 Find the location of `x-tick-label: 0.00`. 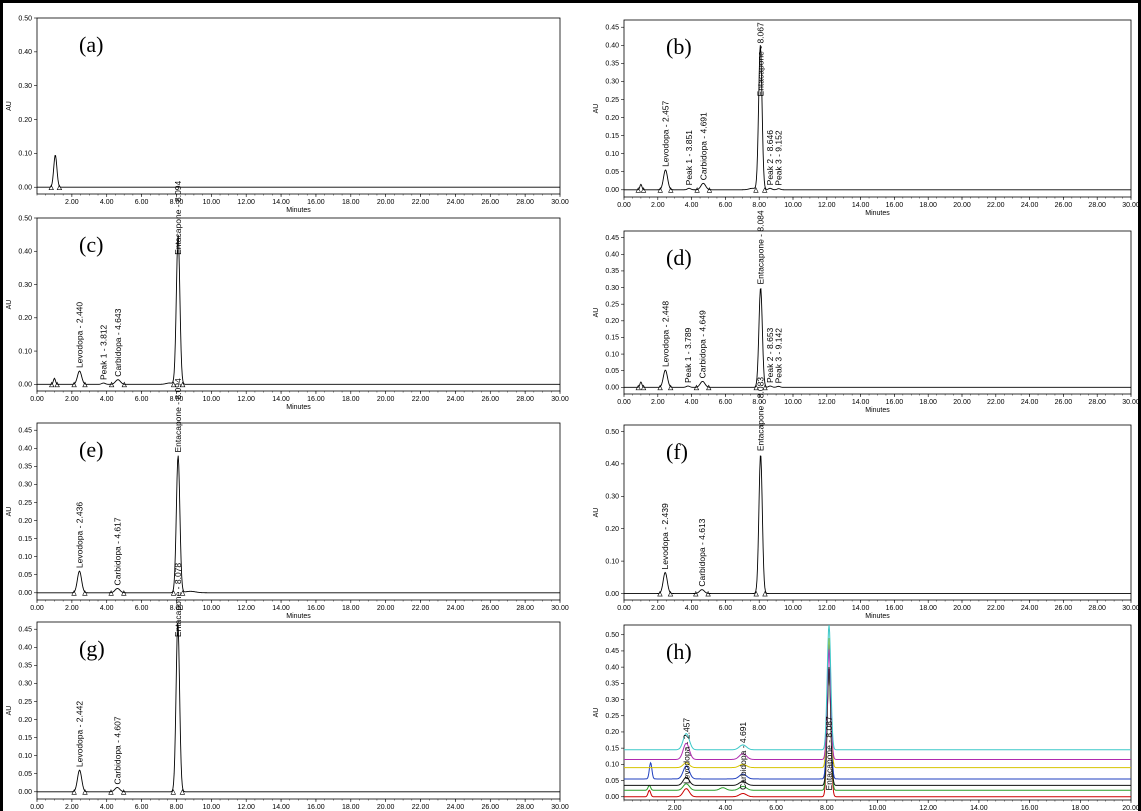

x-tick-label: 0.00 is located at coordinates (624, 402).